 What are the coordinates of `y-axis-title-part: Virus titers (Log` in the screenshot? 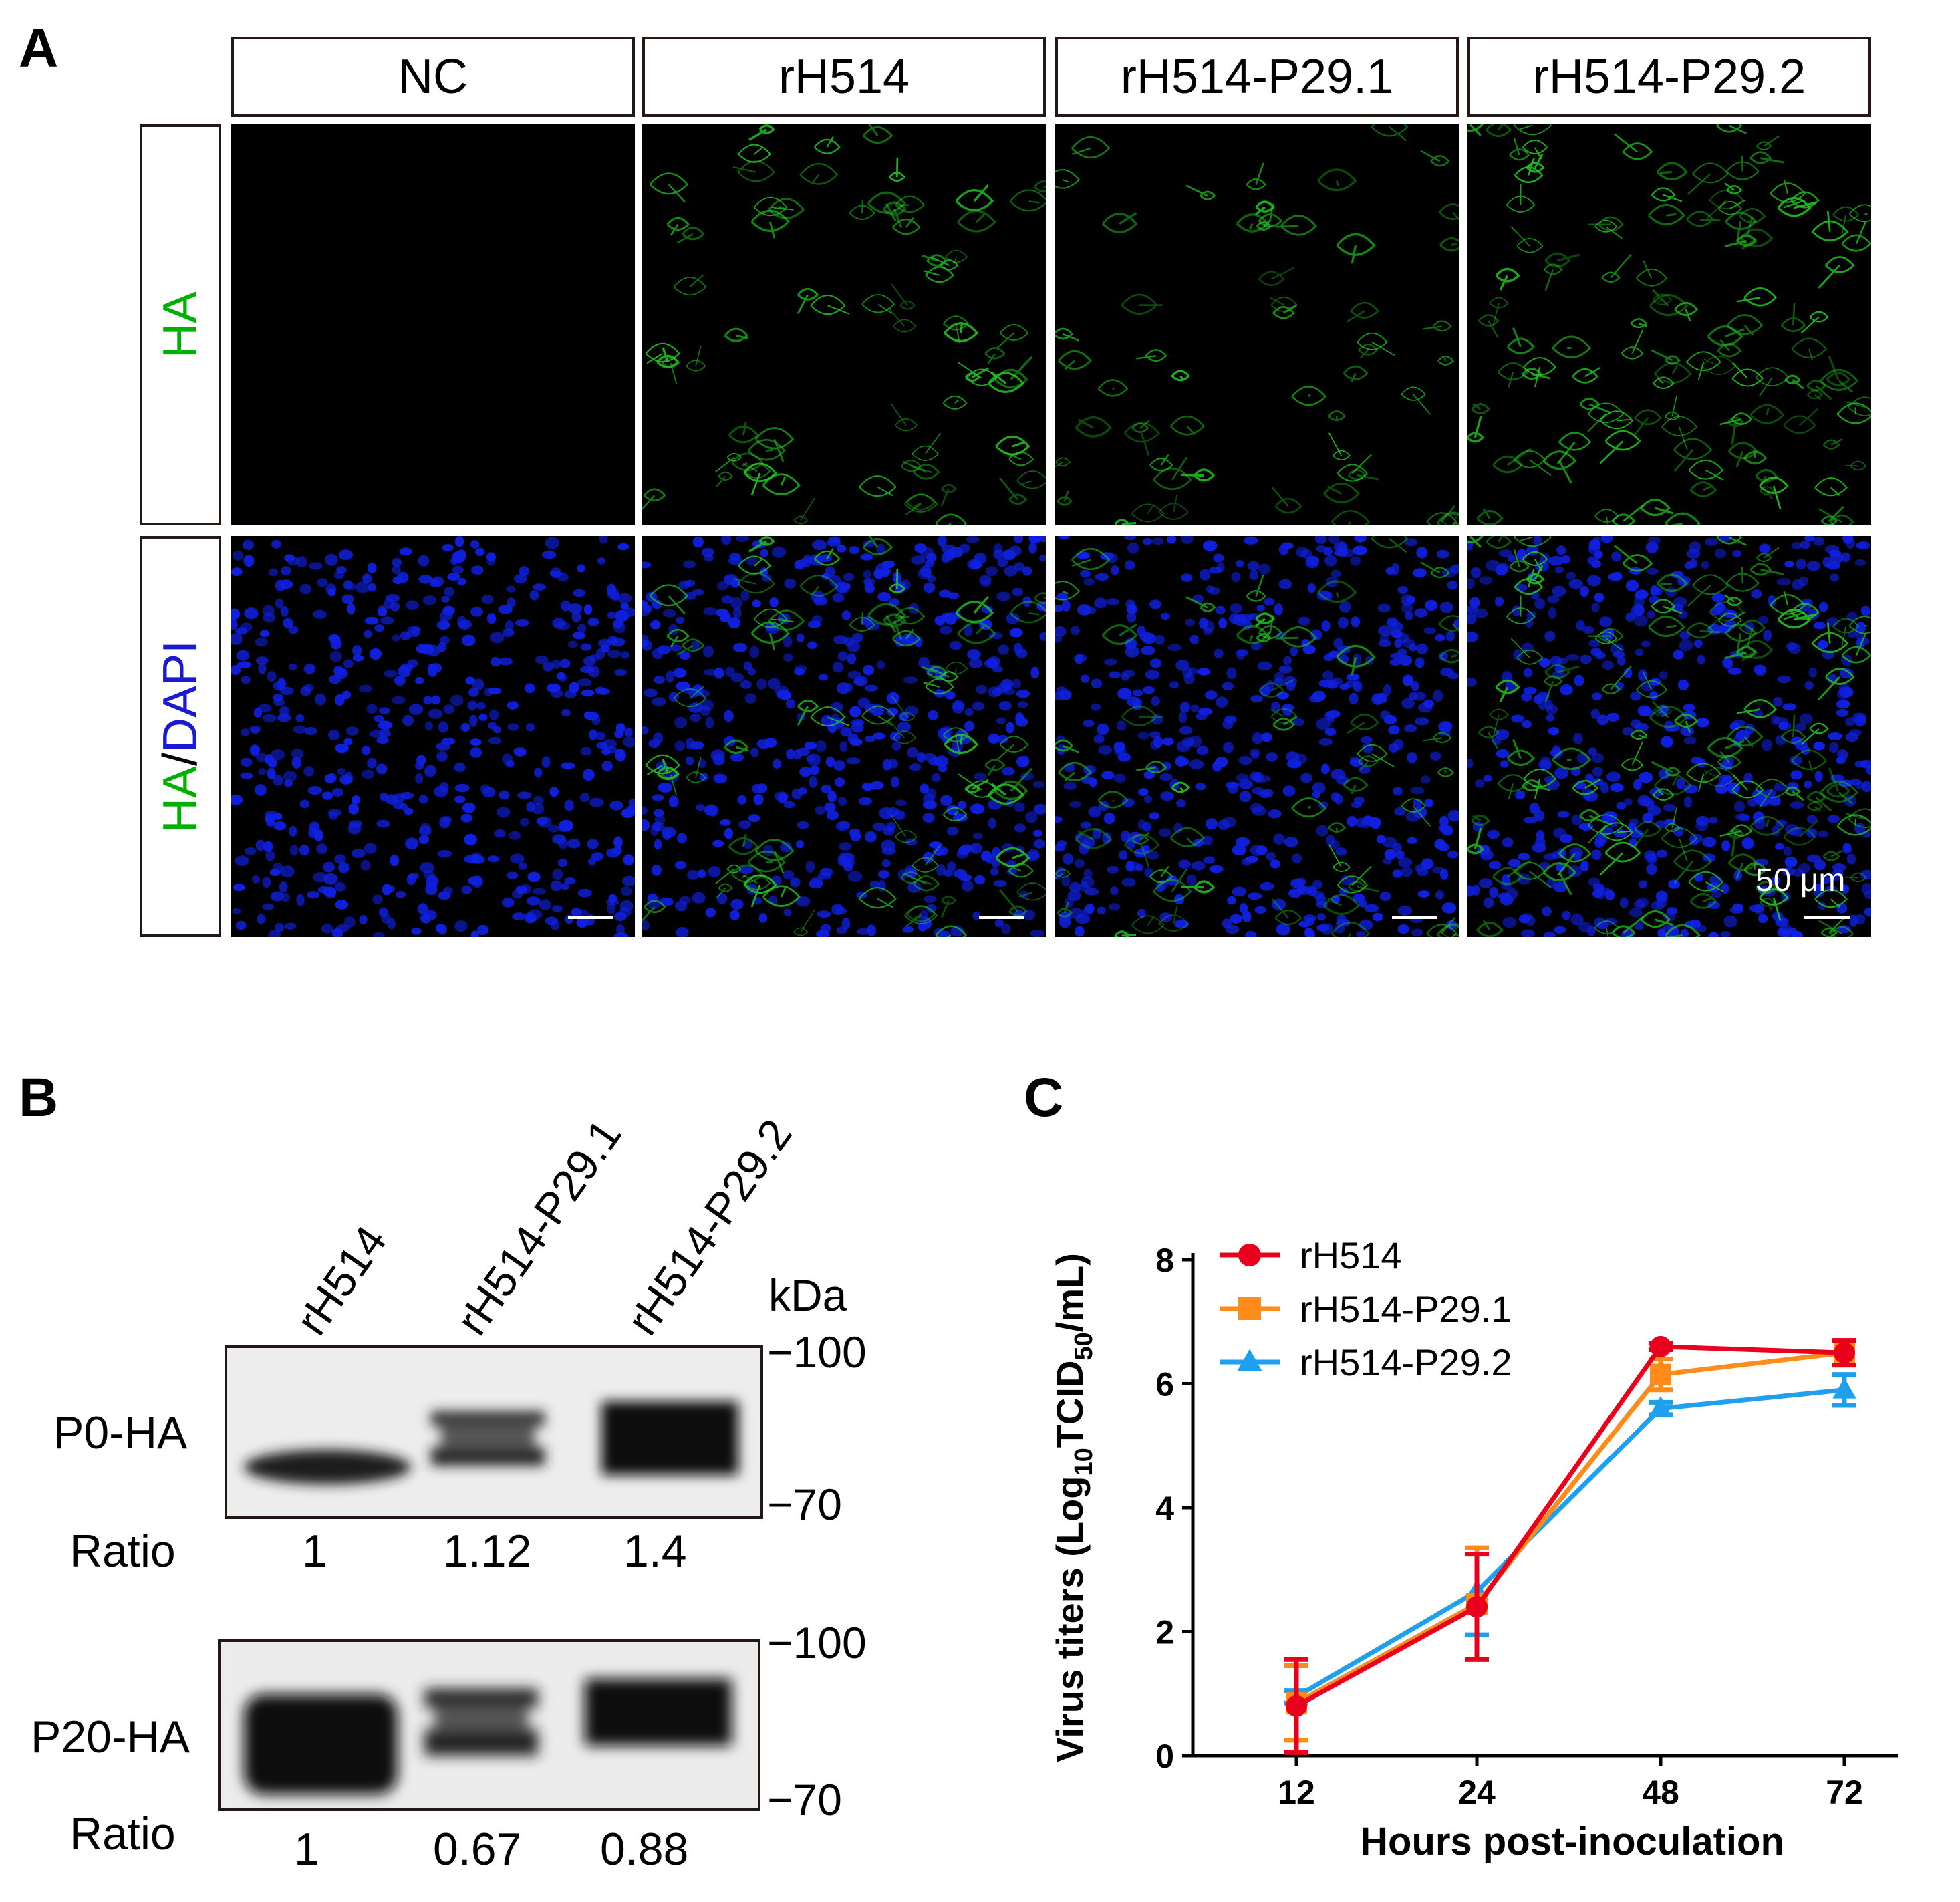 It's located at (1069, 1619).